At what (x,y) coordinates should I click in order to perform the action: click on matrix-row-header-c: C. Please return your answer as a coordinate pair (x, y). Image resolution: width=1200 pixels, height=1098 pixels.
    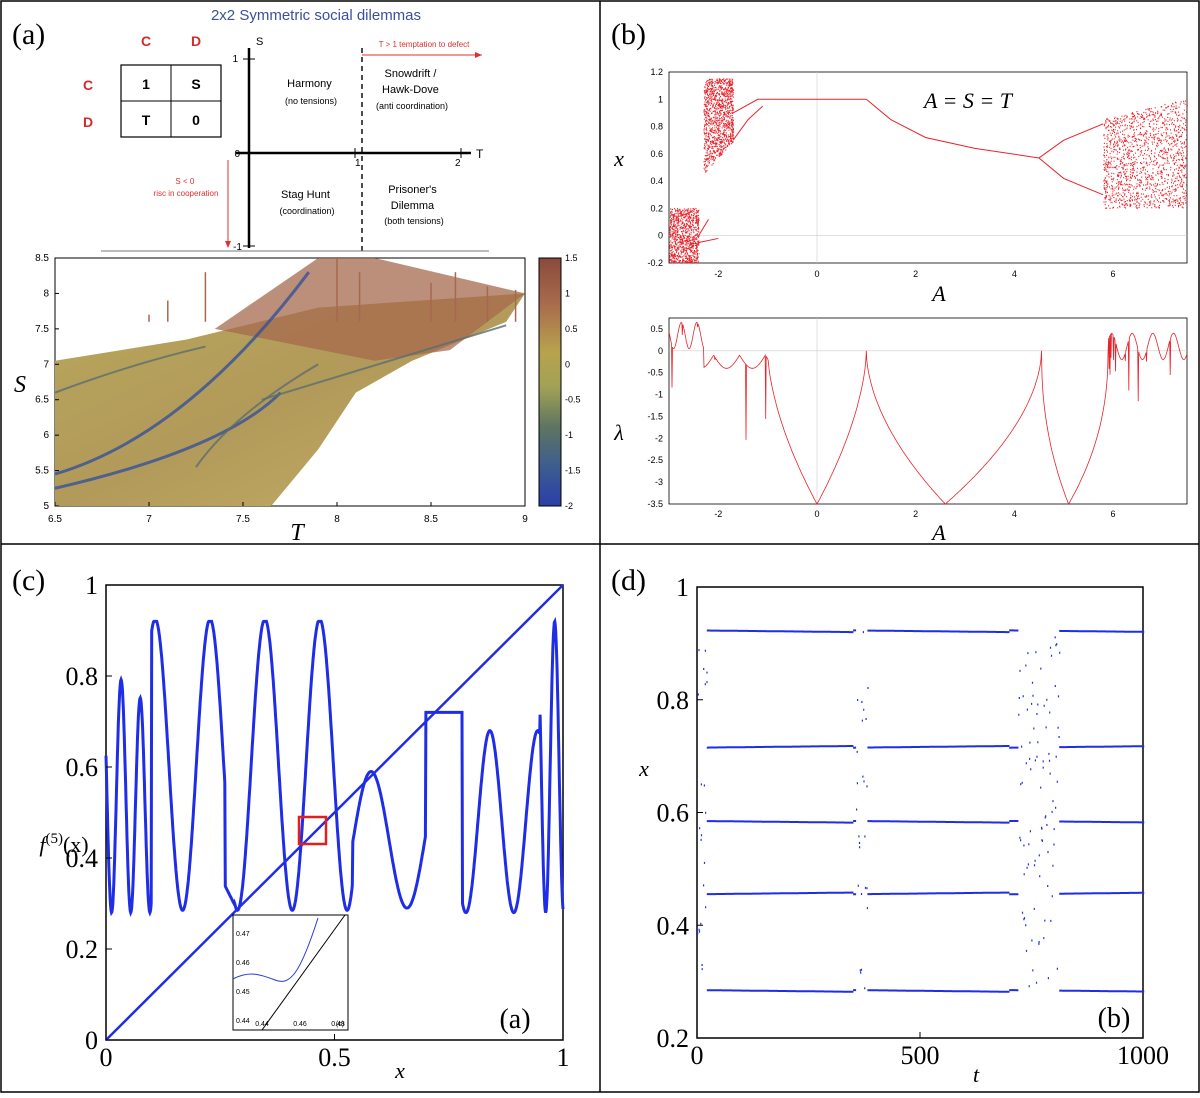
    Looking at the image, I should click on (88, 85).